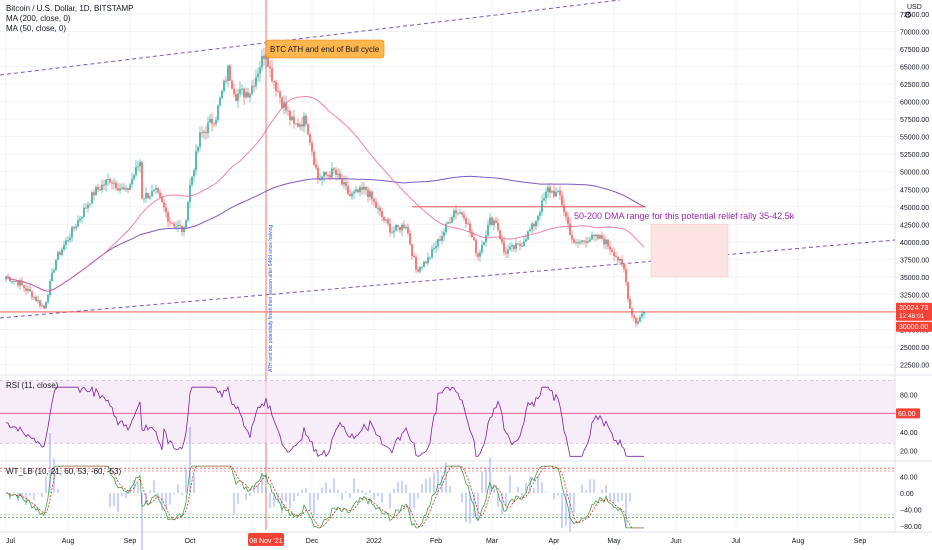 The width and height of the screenshot is (932, 550). I want to click on wt-tick-label: 0.00, so click(907, 494).